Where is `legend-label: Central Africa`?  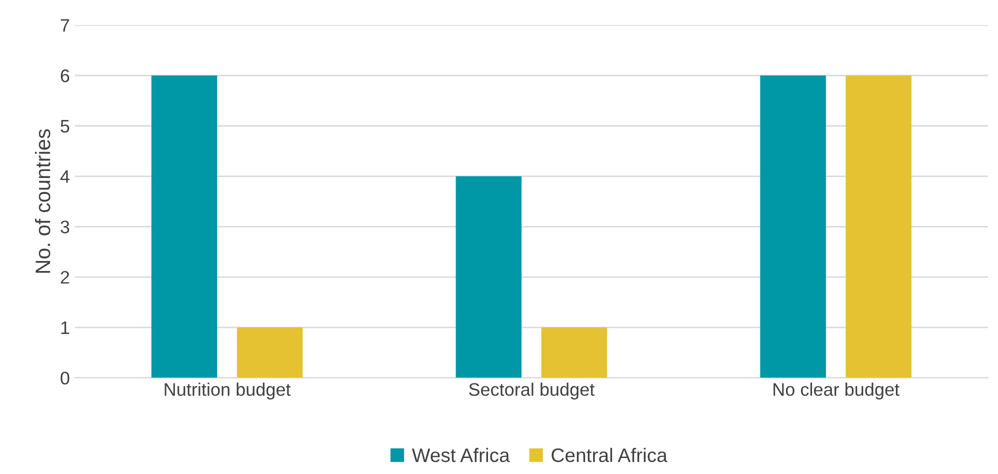 legend-label: Central Africa is located at coordinates (610, 455).